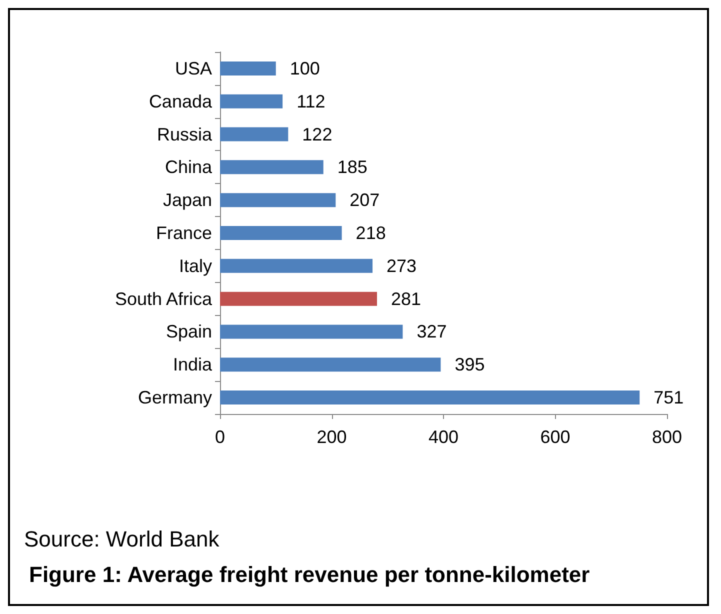 The width and height of the screenshot is (721, 614). Describe the element at coordinates (122, 539) in the screenshot. I see `source-note: Source: World Bank` at that location.